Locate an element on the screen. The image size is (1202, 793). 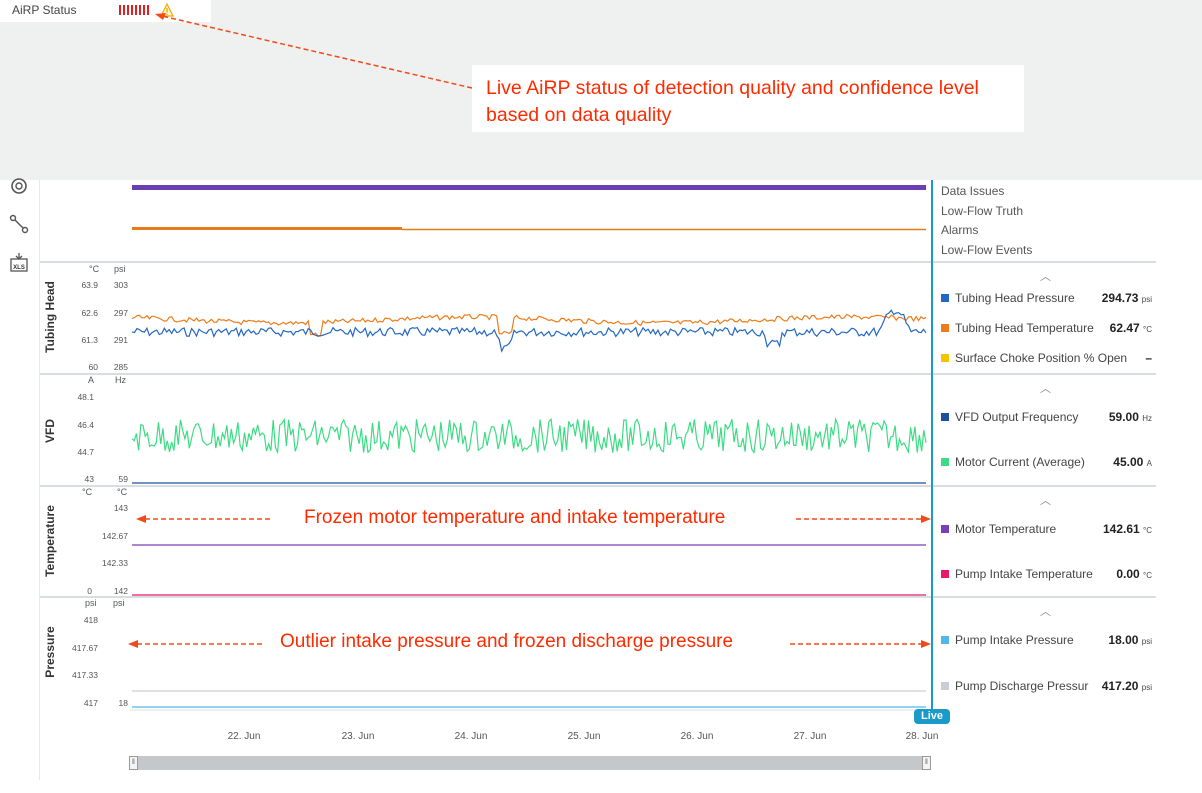
axis-unit: °C is located at coordinates (87, 492).